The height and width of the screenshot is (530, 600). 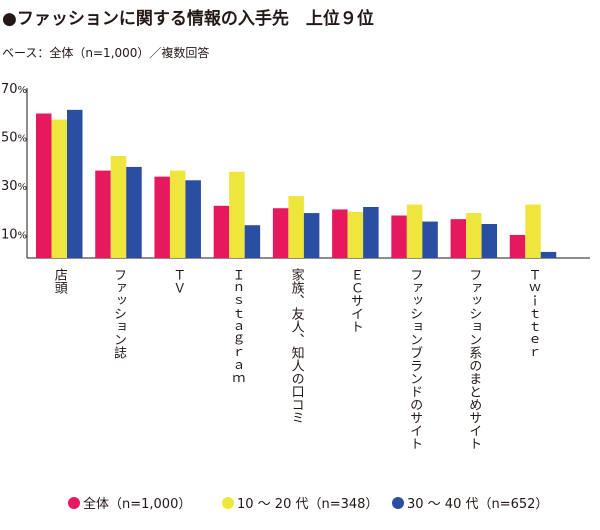 I want to click on category-label: Ｔｗｉｔｔｅｒ, so click(x=534, y=313).